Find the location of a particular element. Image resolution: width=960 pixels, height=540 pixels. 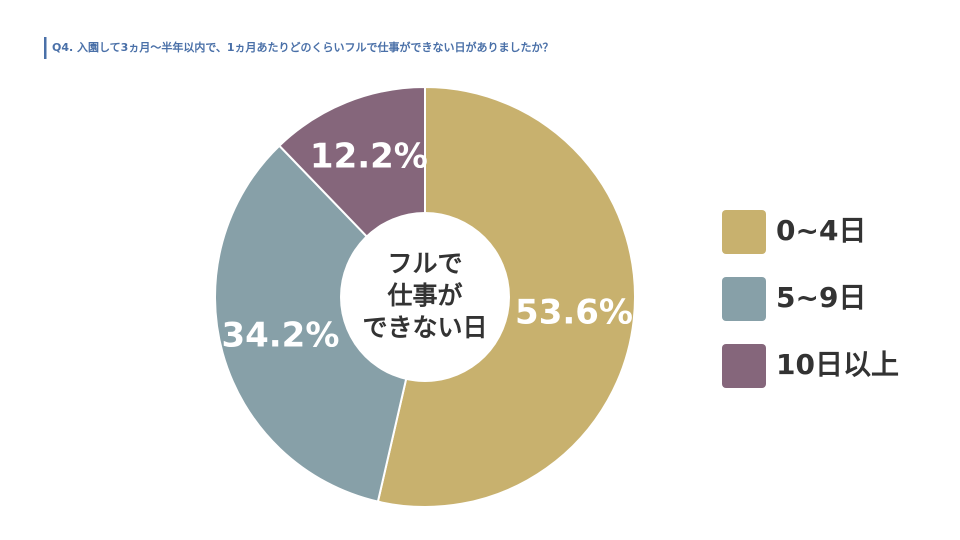

donut-hole is located at coordinates (425, 297).